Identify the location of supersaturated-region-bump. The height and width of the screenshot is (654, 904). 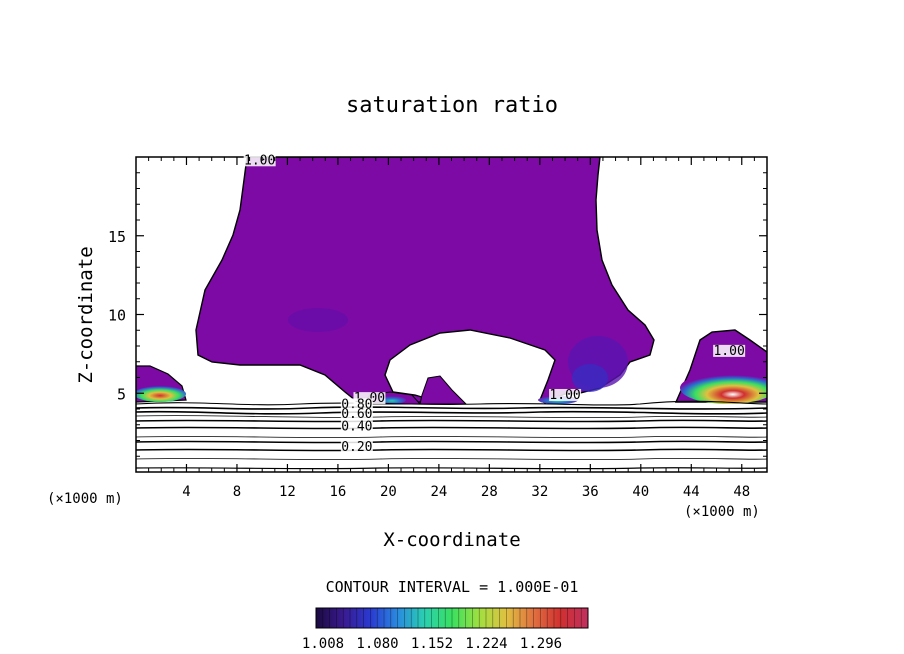
(443, 390).